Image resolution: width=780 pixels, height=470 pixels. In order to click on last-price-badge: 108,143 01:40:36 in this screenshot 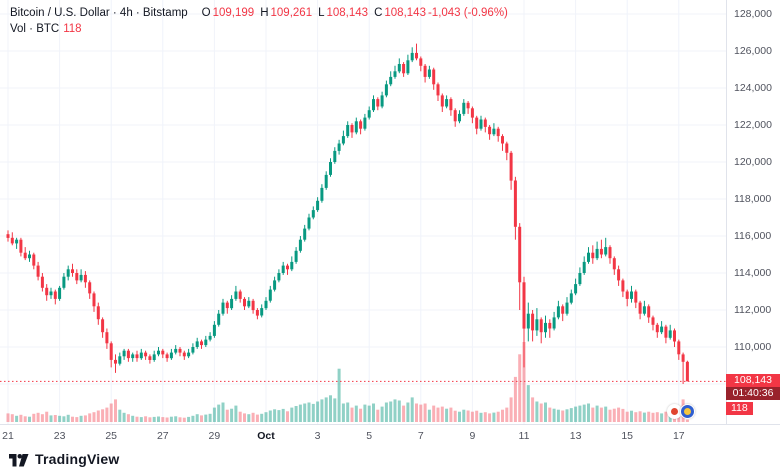, I will do `click(753, 387)`.